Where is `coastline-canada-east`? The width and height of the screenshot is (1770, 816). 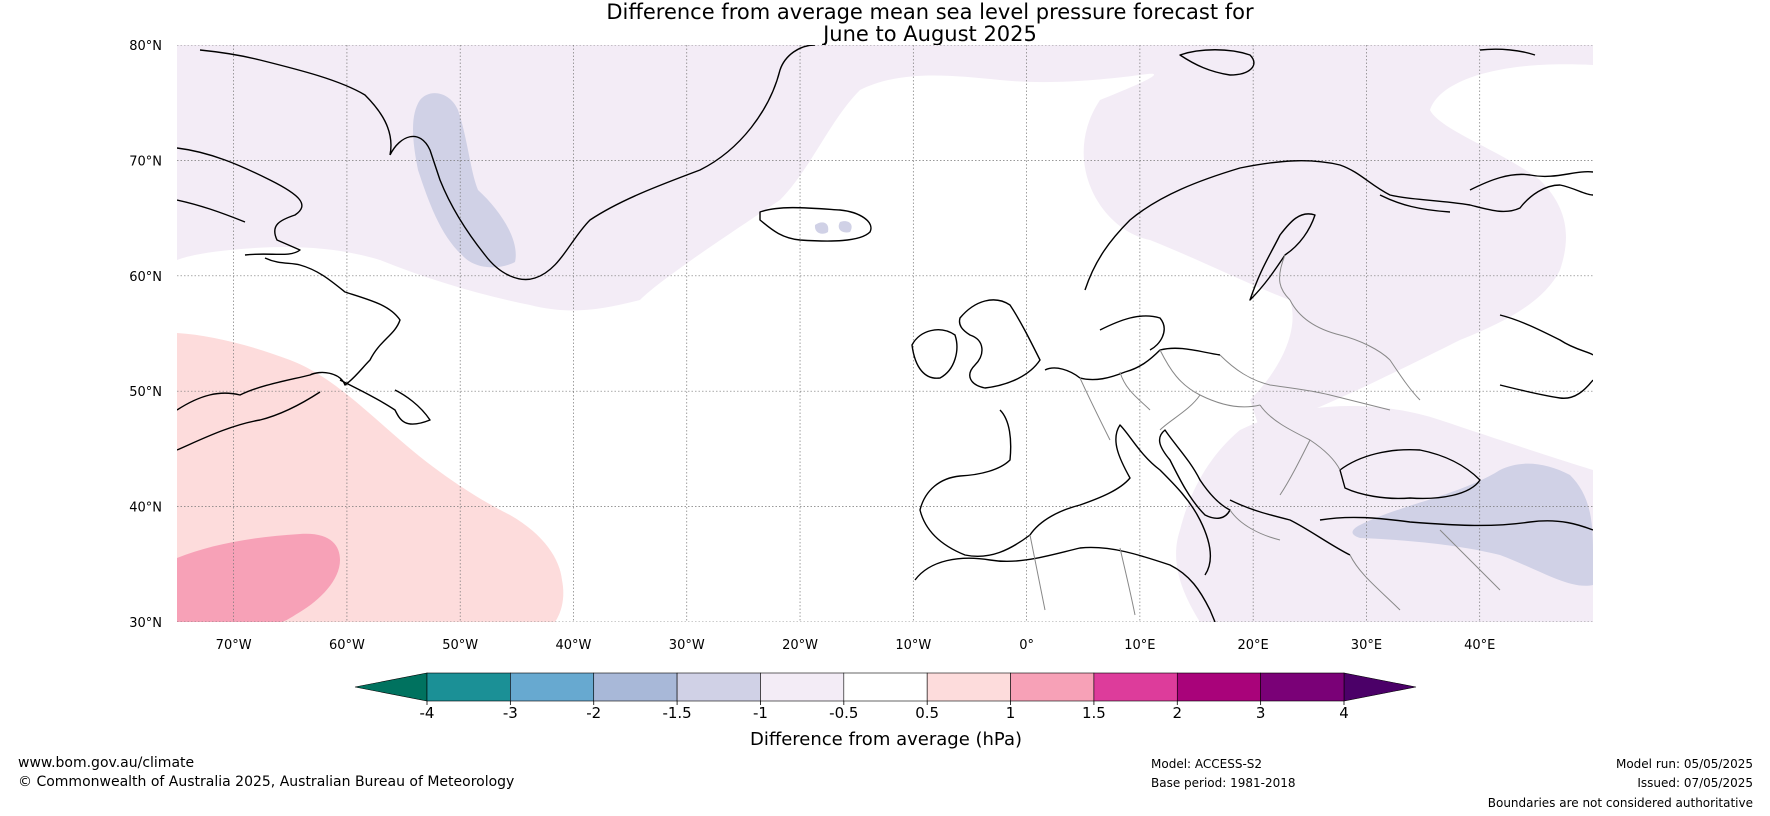
coastline-canada-east is located at coordinates (304, 354).